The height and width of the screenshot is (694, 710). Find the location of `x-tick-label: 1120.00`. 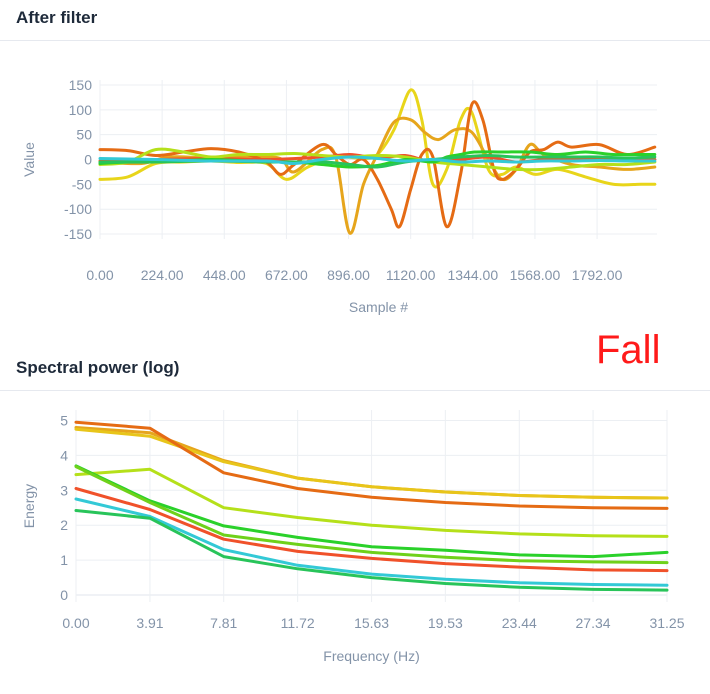

x-tick-label: 1120.00 is located at coordinates (411, 275).